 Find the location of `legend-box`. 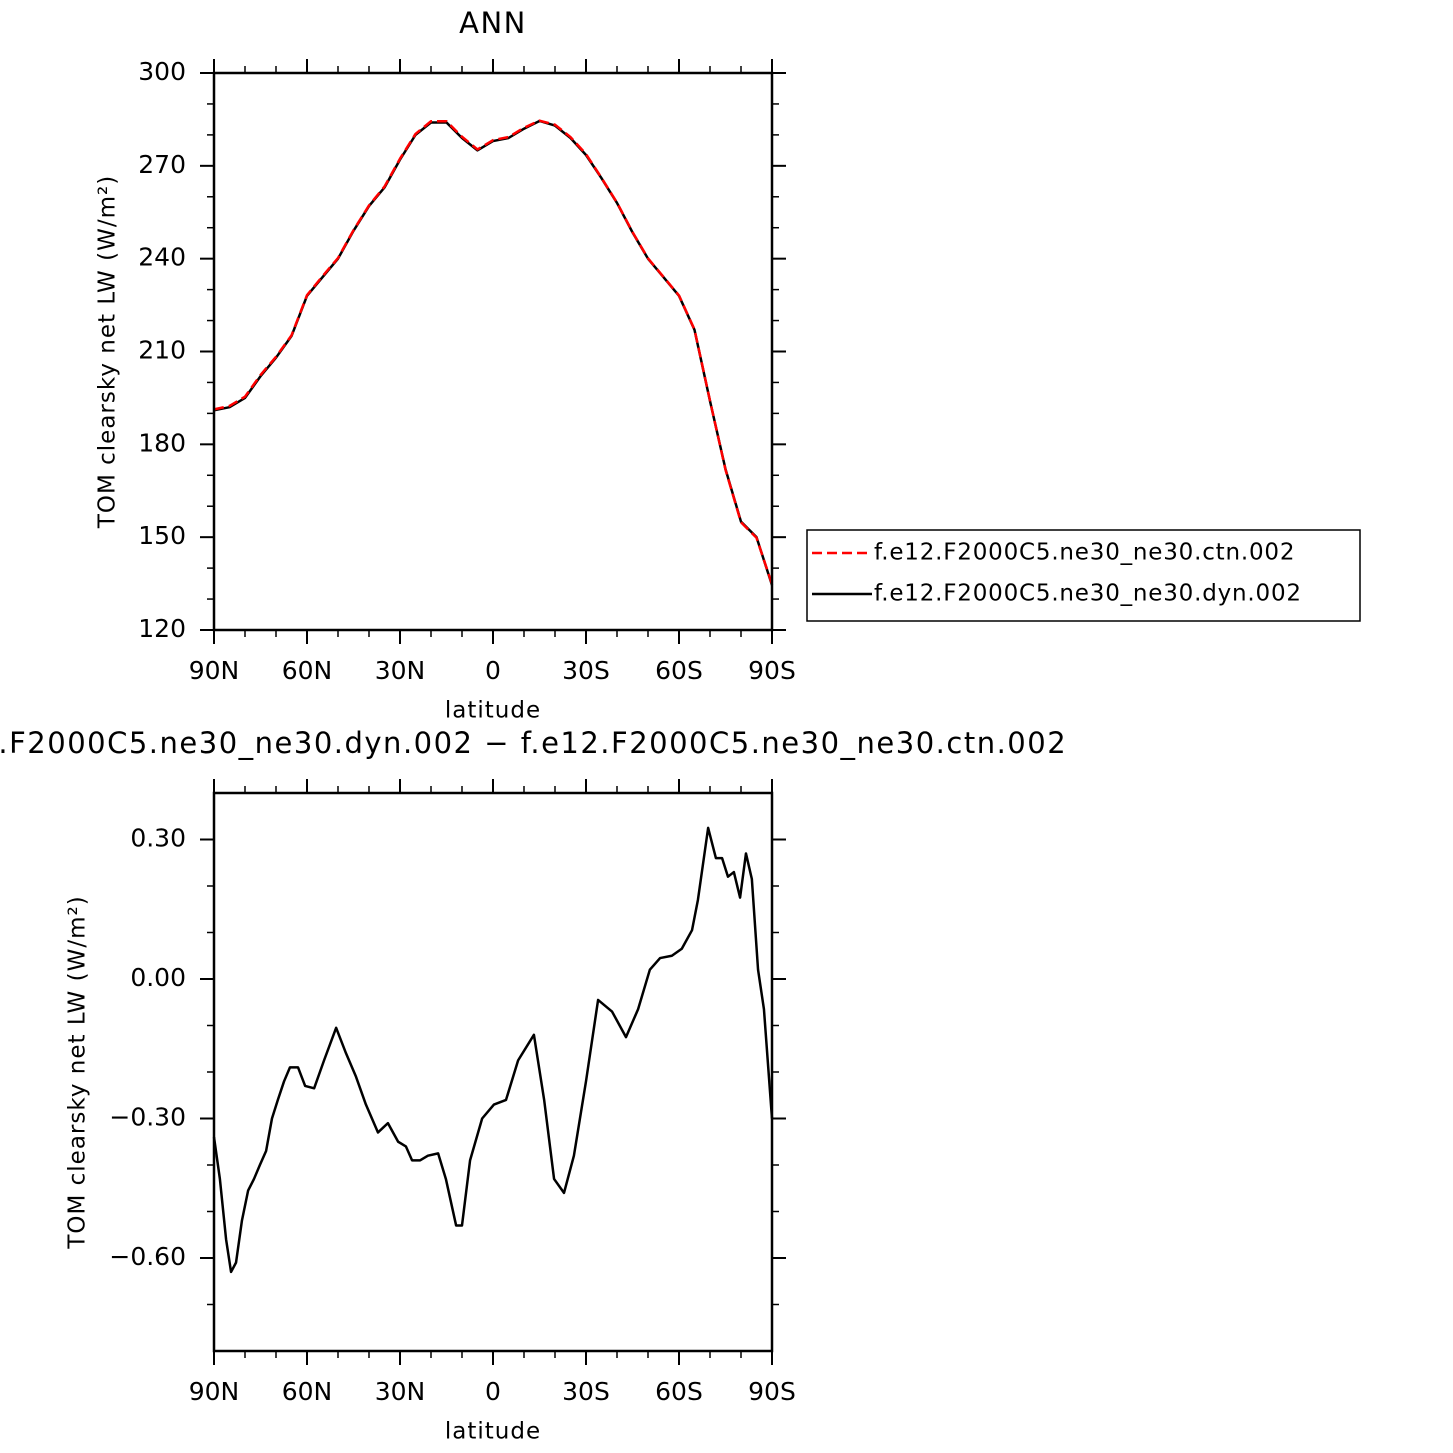

legend-box is located at coordinates (1083, 575).